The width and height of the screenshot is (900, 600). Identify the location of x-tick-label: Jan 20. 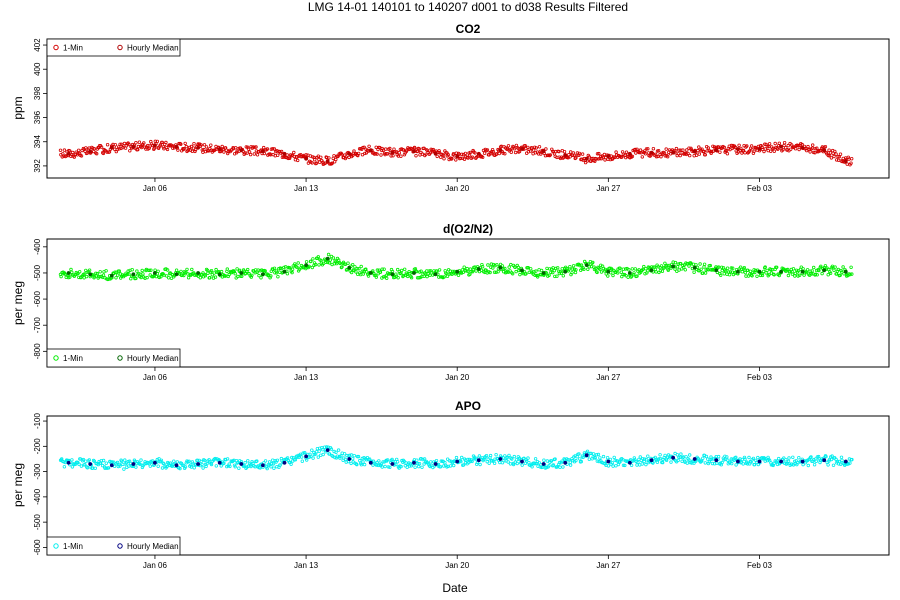
(457, 377).